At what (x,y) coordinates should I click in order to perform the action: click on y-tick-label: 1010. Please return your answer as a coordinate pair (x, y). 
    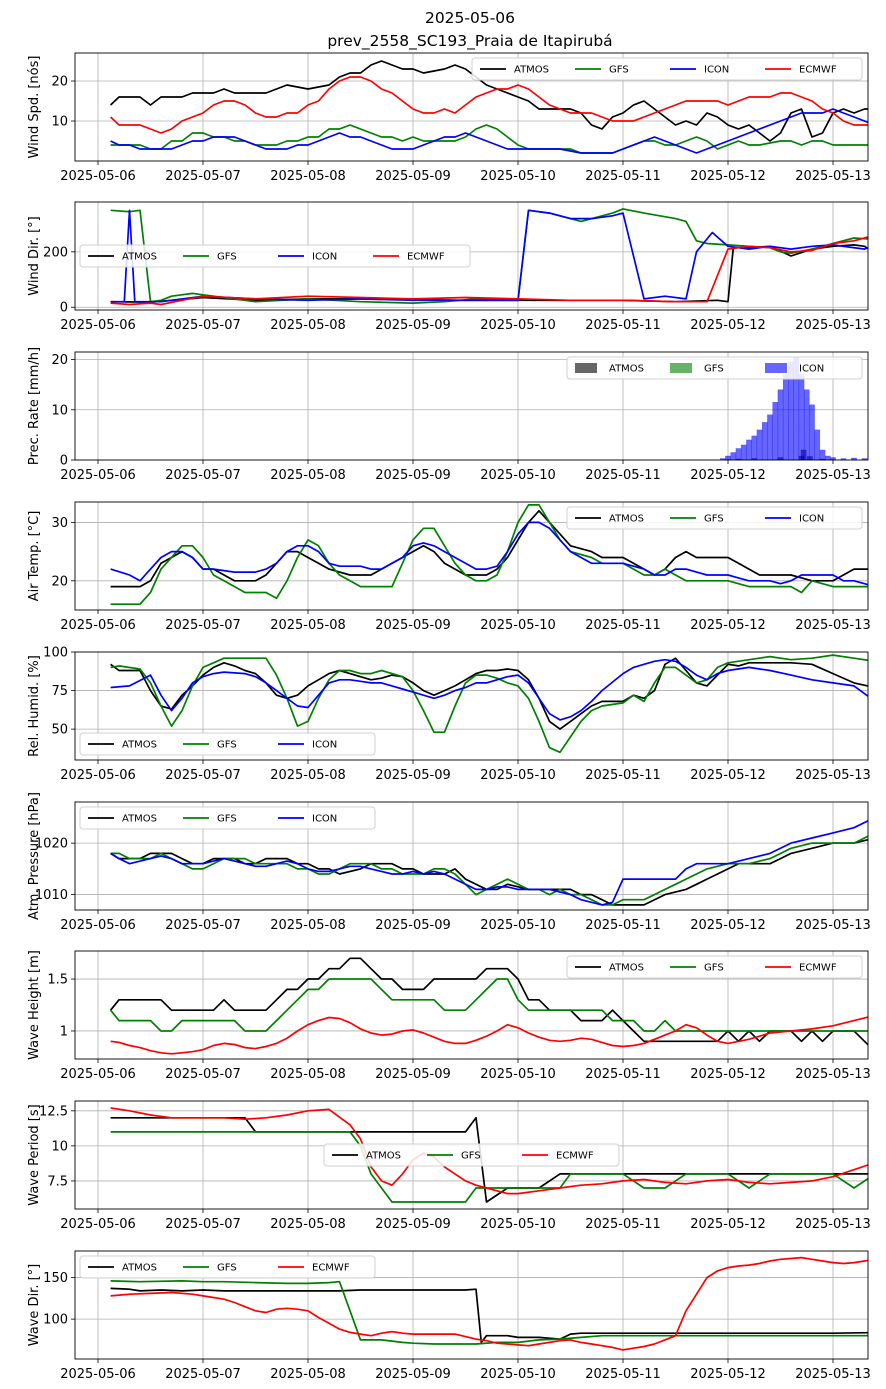
    Looking at the image, I should click on (51, 895).